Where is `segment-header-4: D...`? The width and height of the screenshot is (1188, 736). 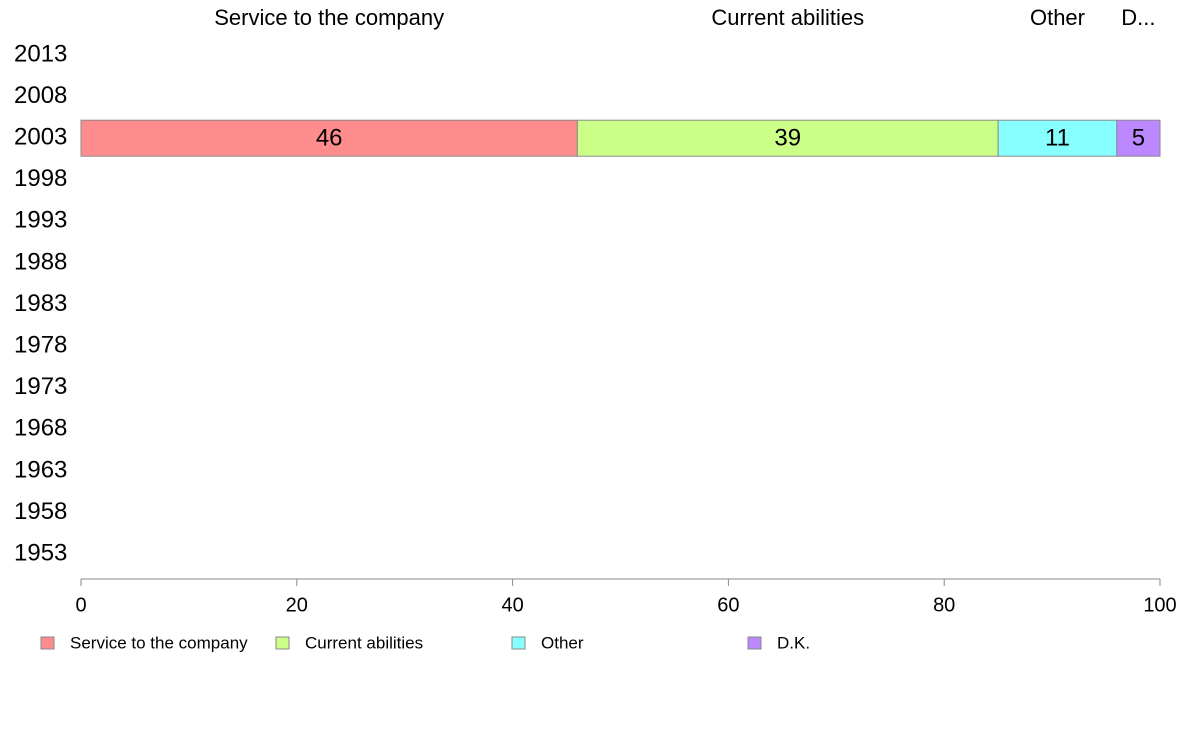 segment-header-4: D... is located at coordinates (1138, 17).